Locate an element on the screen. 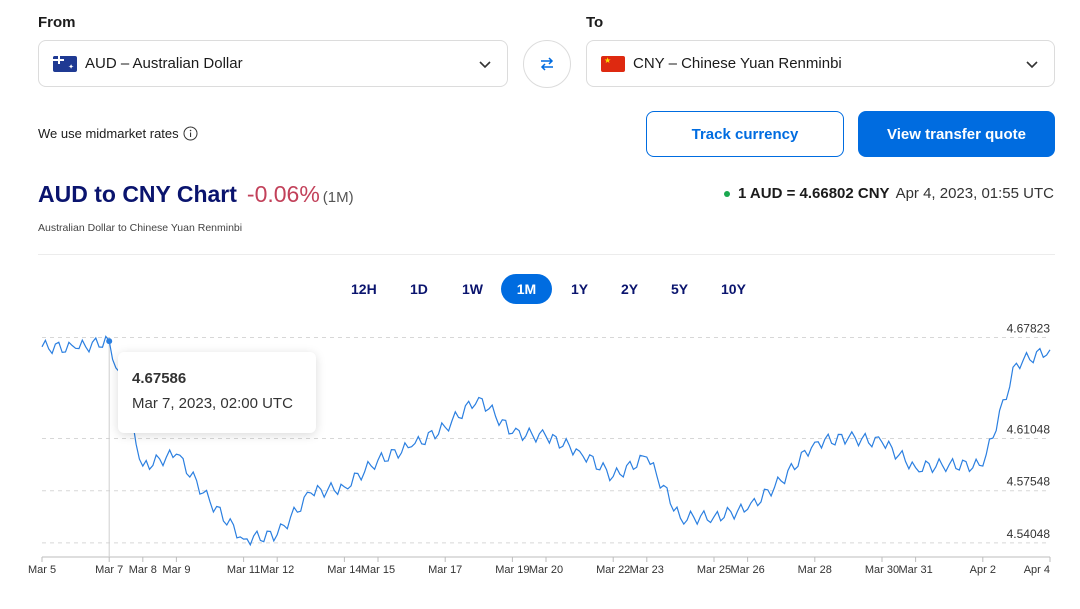  tab-5y: 5Y is located at coordinates (680, 289).